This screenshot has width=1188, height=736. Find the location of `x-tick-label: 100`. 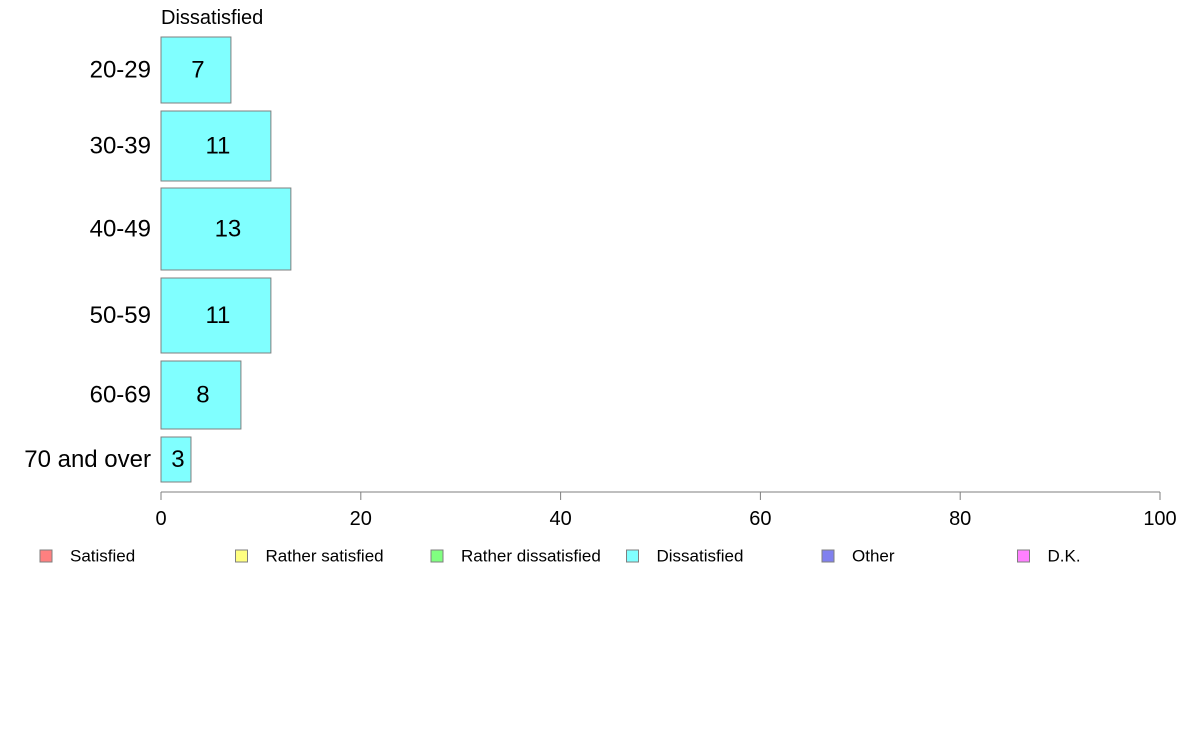

x-tick-label: 100 is located at coordinates (1159, 519).